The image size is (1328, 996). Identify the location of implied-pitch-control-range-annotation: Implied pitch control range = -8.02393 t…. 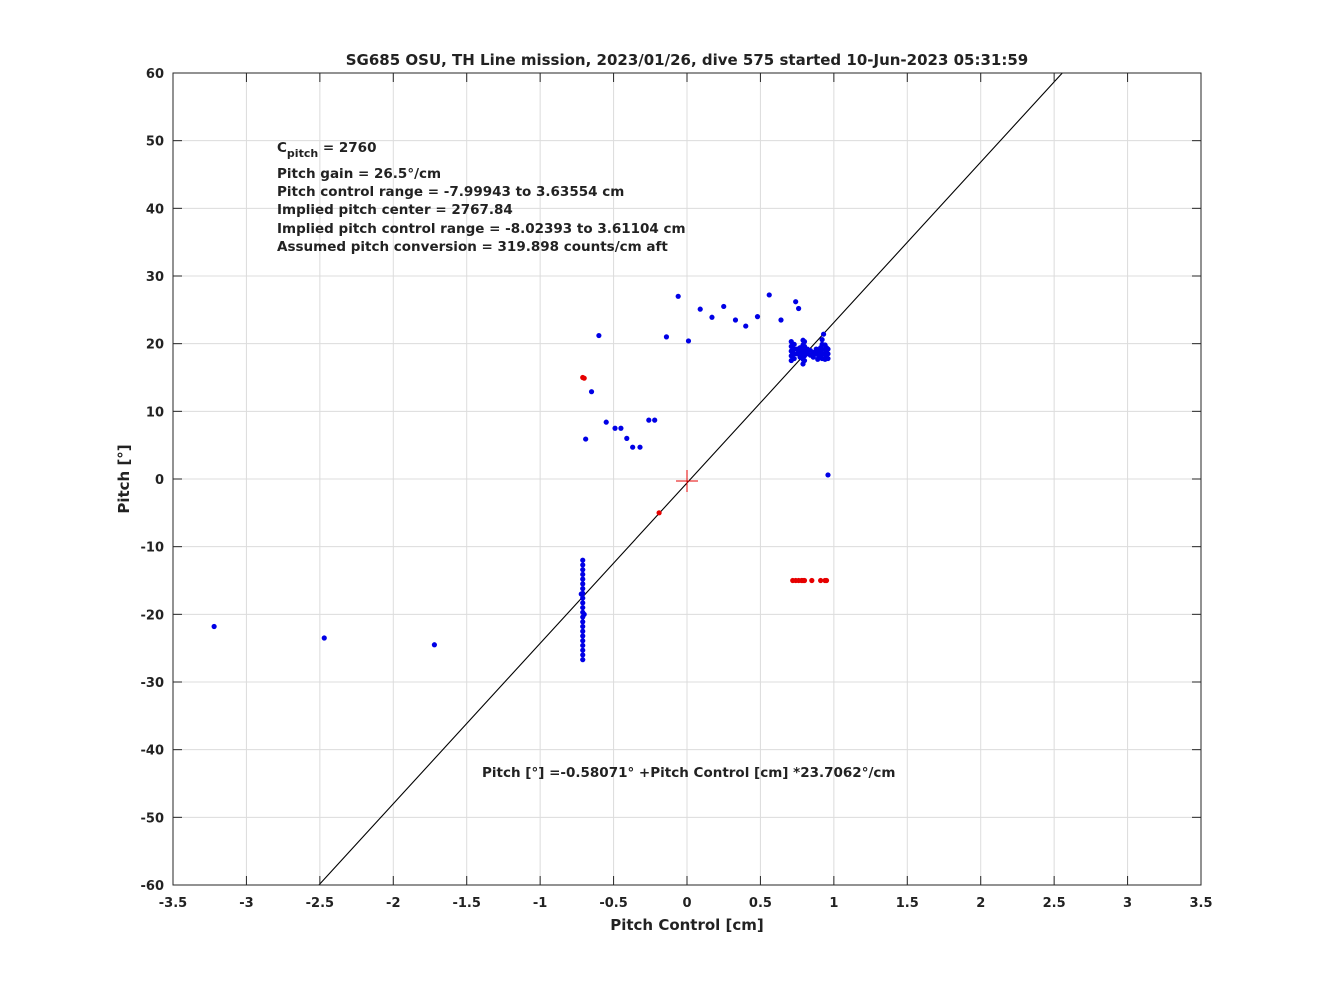
(481, 229).